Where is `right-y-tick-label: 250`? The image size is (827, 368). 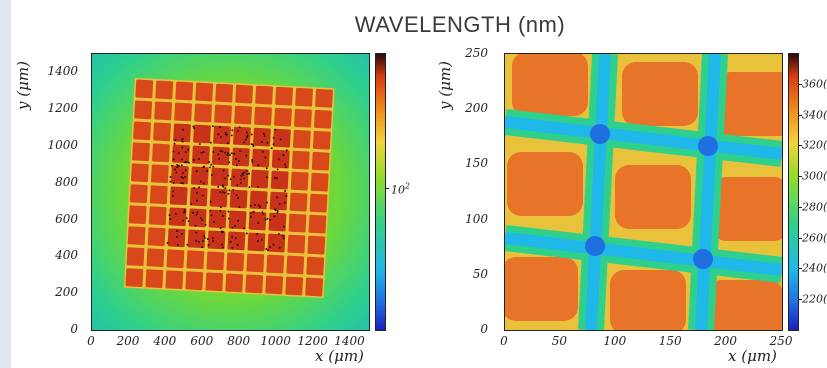 right-y-tick-label: 250 is located at coordinates (476, 53).